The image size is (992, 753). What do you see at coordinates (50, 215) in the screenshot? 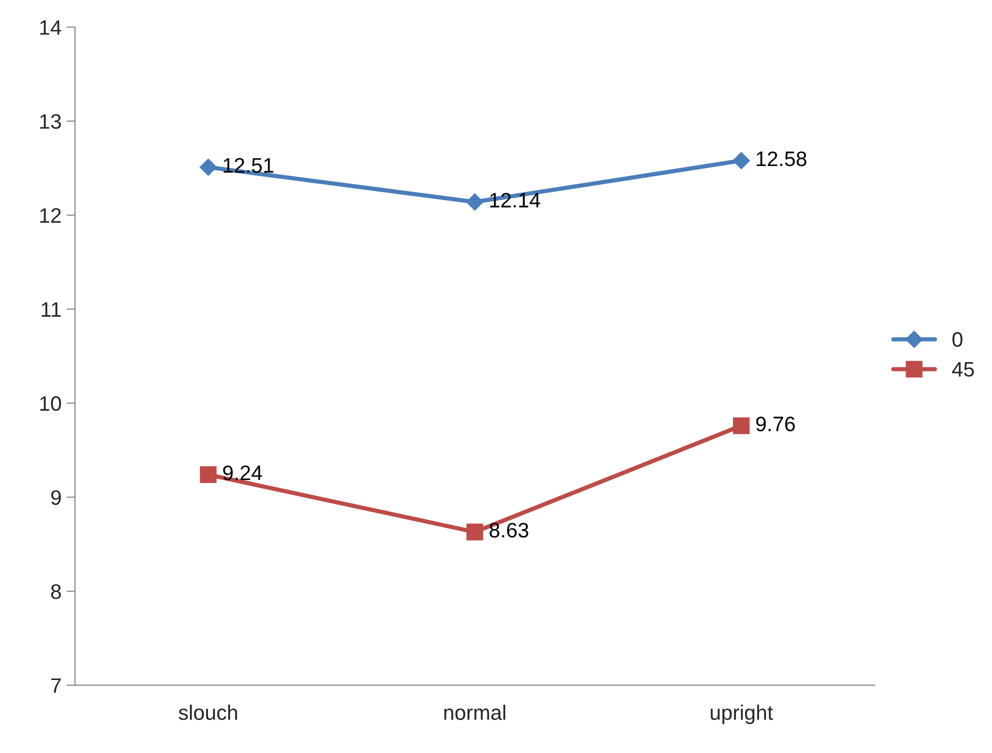
I see `y-tick-label: 12` at bounding box center [50, 215].